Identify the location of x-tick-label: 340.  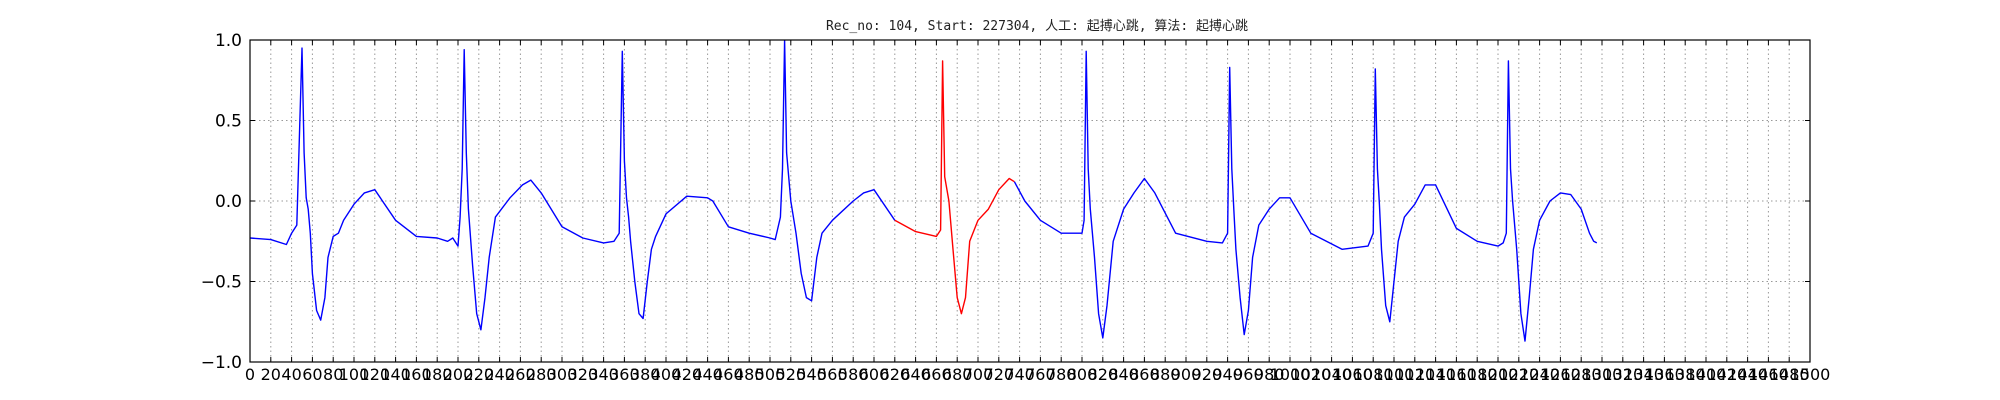
(603, 374).